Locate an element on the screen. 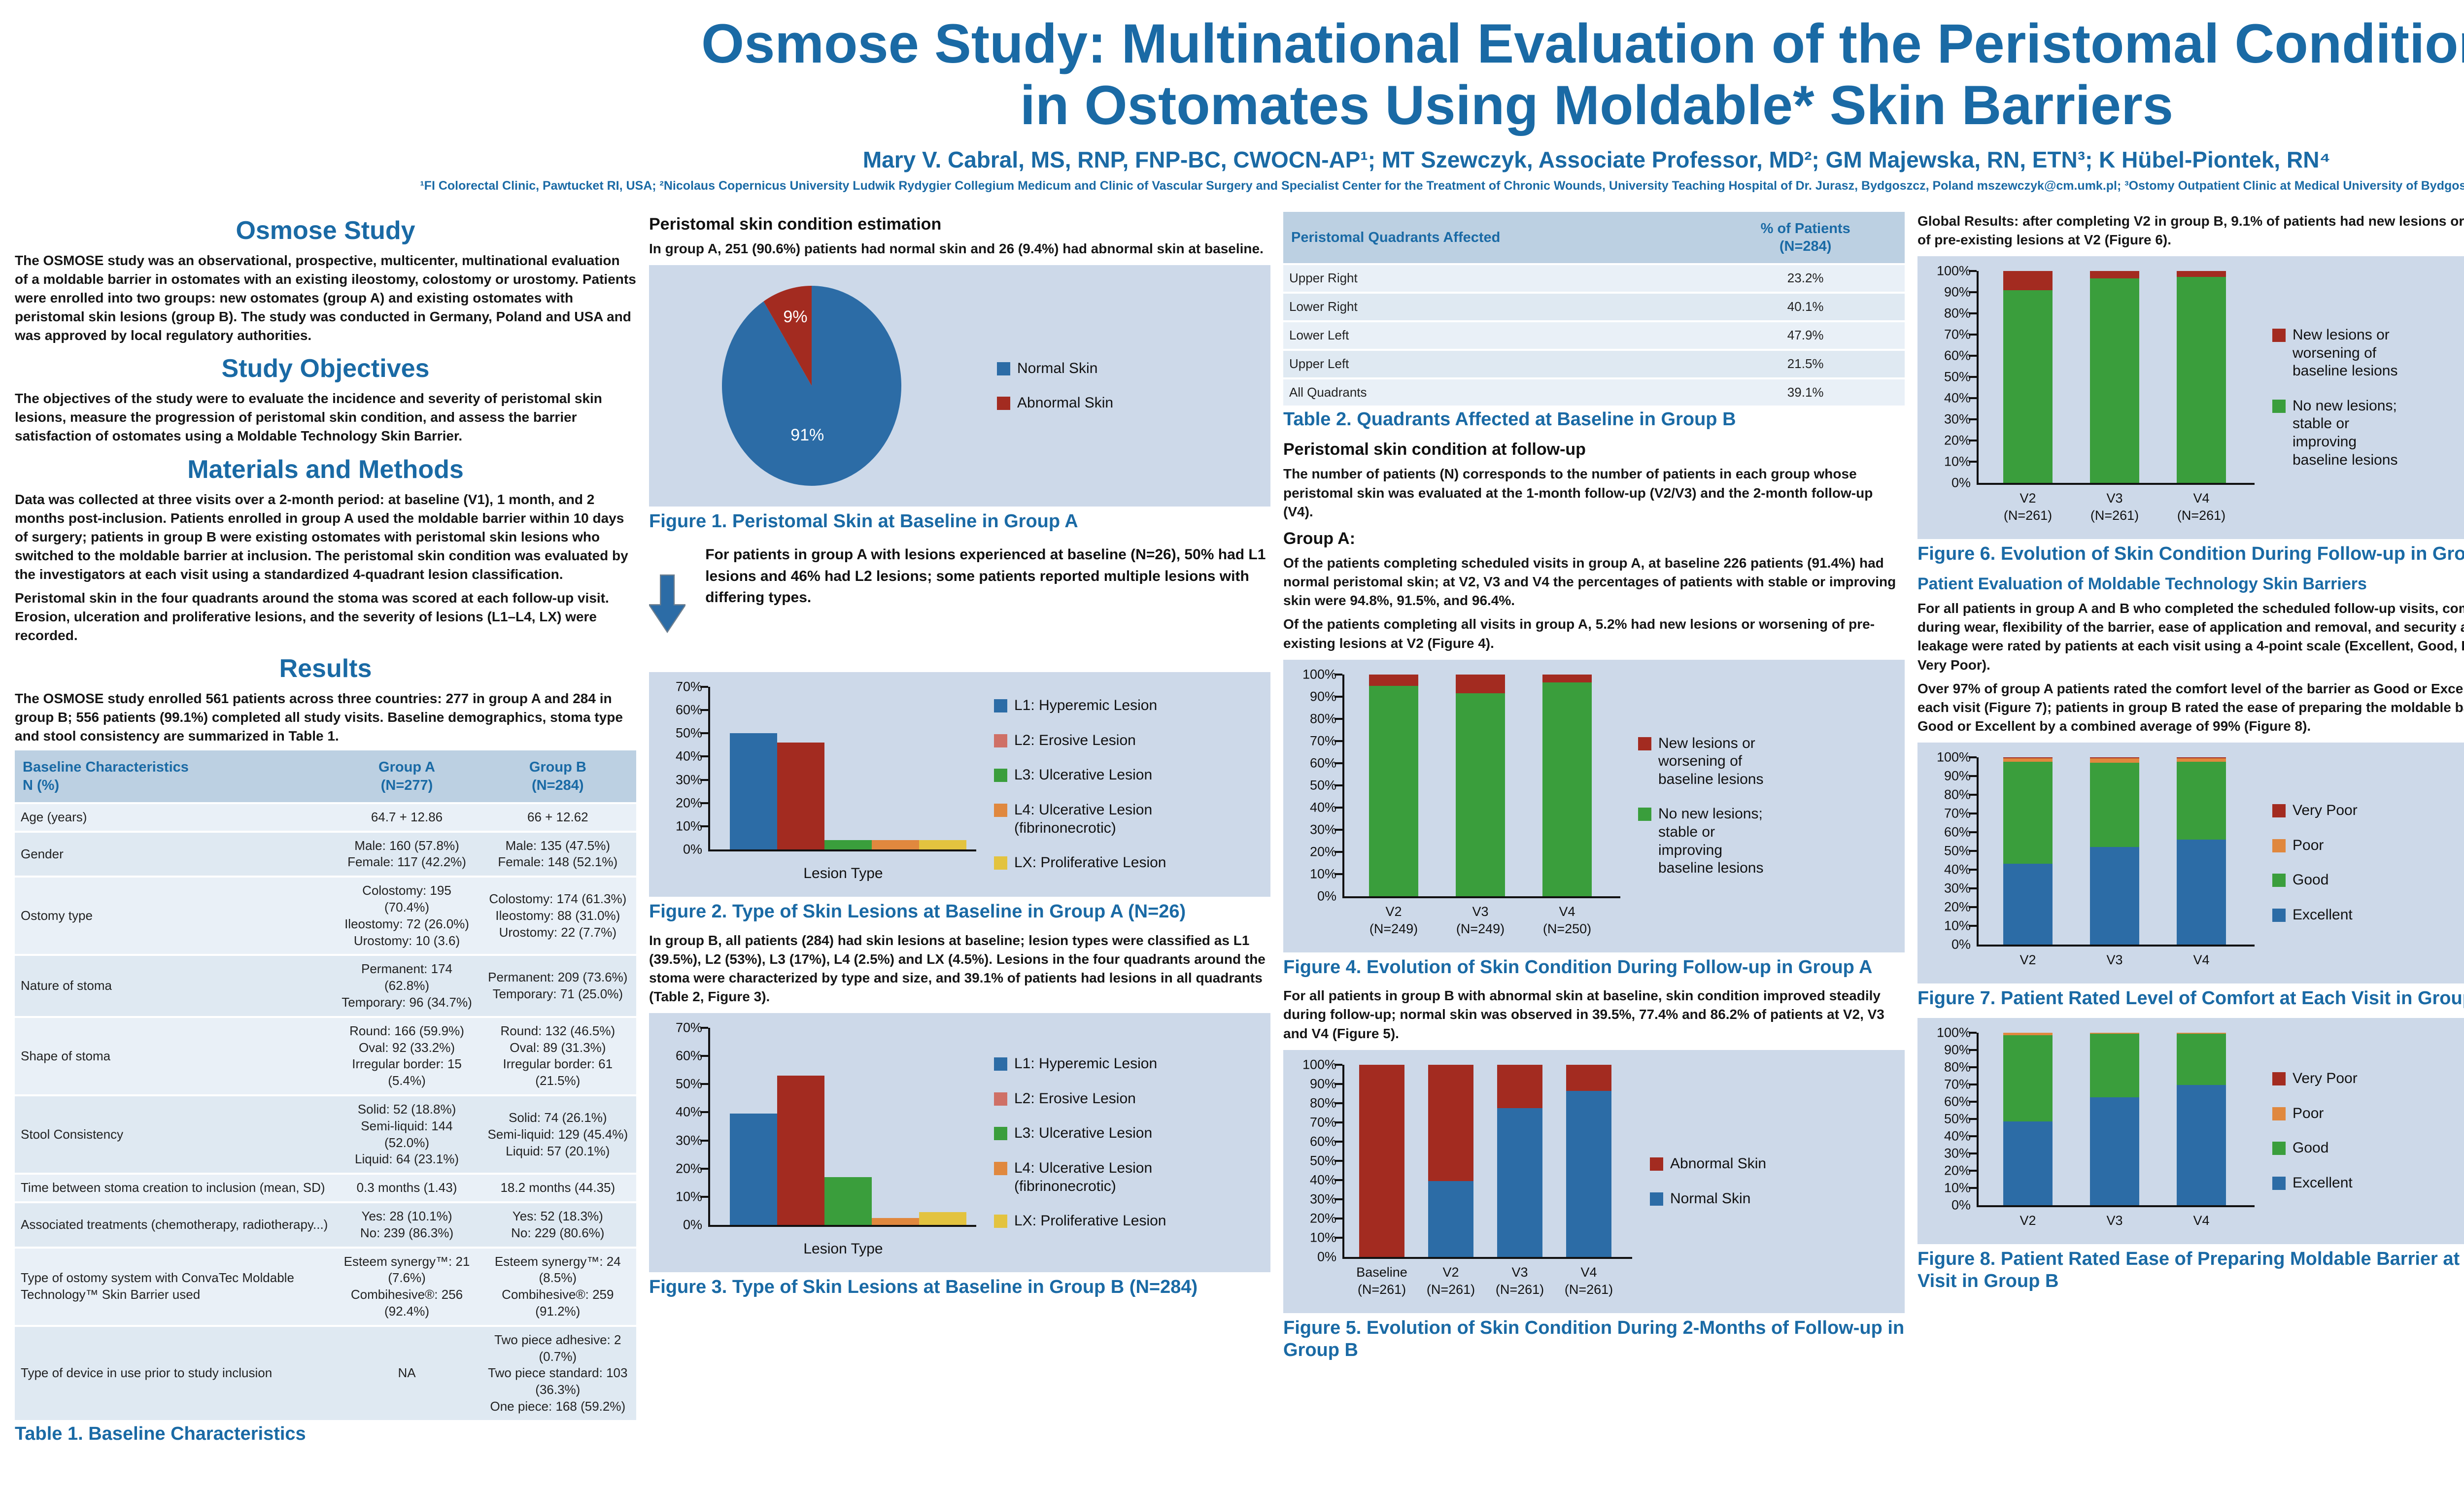  text-line: No new lesions; is located at coordinates (2345, 405).